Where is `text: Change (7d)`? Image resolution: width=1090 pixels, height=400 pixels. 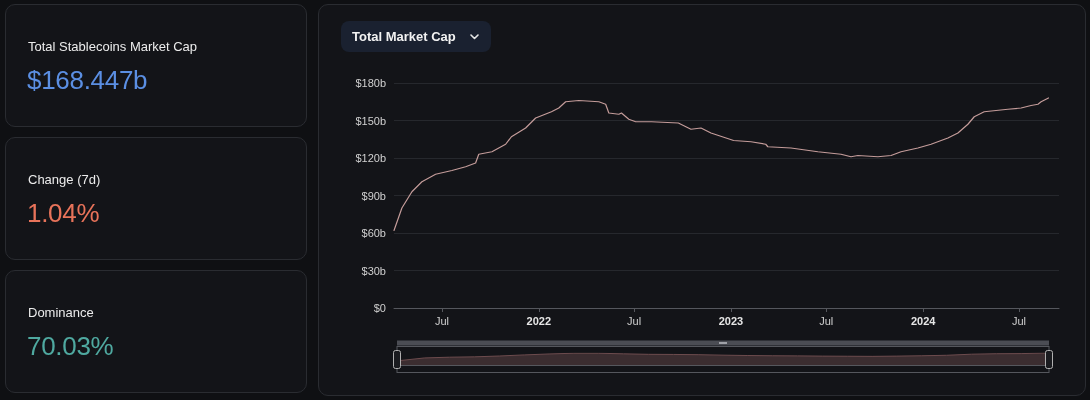 text: Change (7d) is located at coordinates (64, 179).